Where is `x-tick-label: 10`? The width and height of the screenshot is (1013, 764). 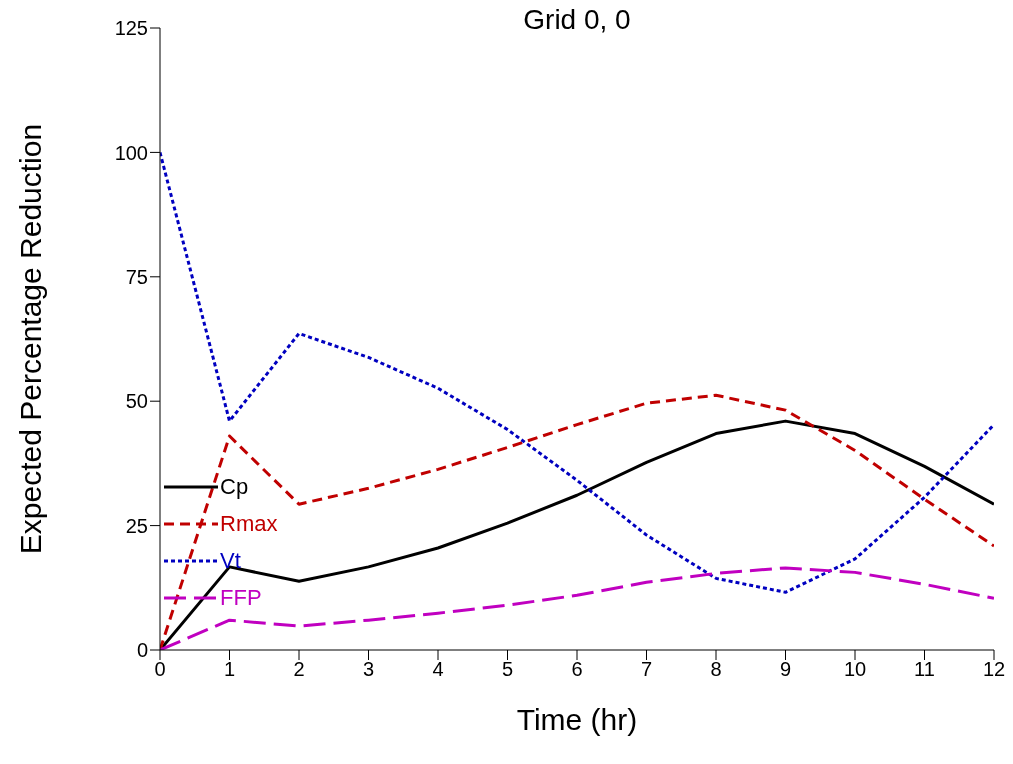
x-tick-label: 10 is located at coordinates (855, 669).